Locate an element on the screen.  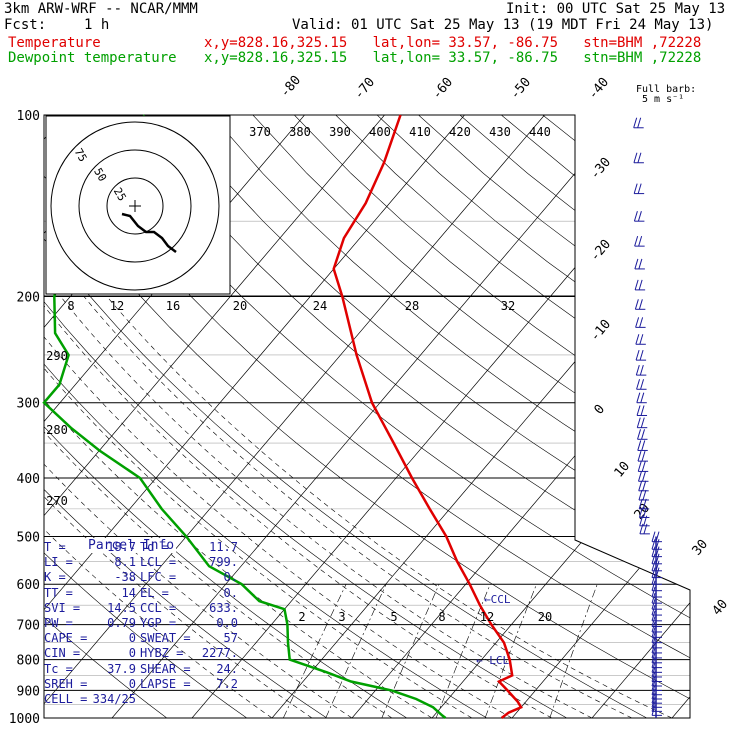
parcel-info-cell: PW = is located at coordinates (58, 623).